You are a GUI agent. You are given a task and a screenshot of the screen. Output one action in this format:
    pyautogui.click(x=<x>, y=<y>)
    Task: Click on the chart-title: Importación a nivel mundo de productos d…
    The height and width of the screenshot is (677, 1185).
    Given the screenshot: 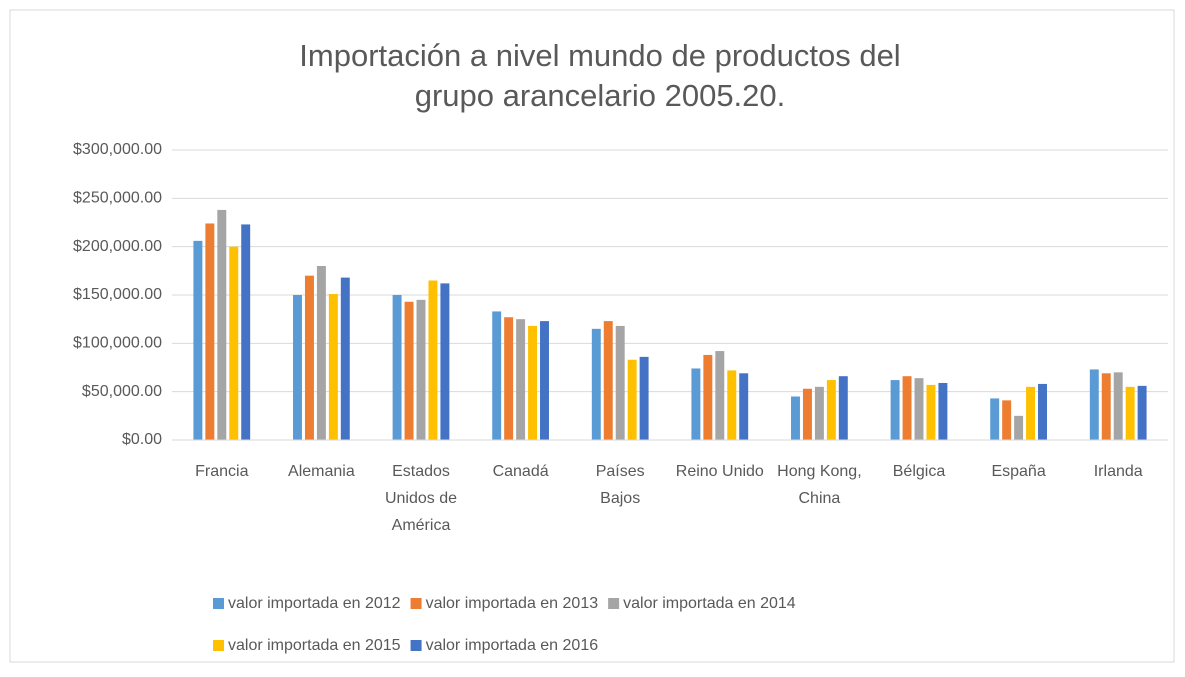 What is the action you would take?
    pyautogui.click(x=599, y=75)
    